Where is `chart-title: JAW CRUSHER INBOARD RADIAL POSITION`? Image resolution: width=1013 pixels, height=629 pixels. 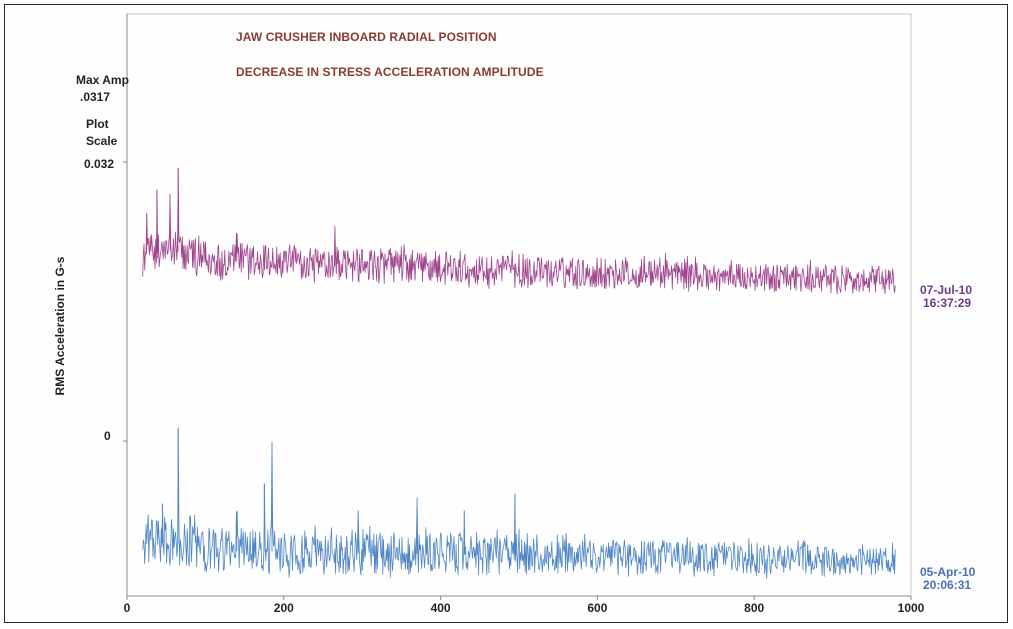
chart-title: JAW CRUSHER INBOARD RADIAL POSITION is located at coordinates (366, 37).